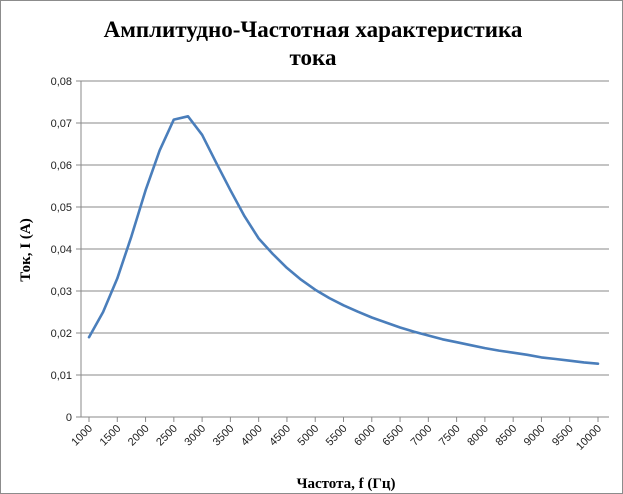  Describe the element at coordinates (506, 436) in the screenshot. I see `x-tick-label: 8500` at that location.